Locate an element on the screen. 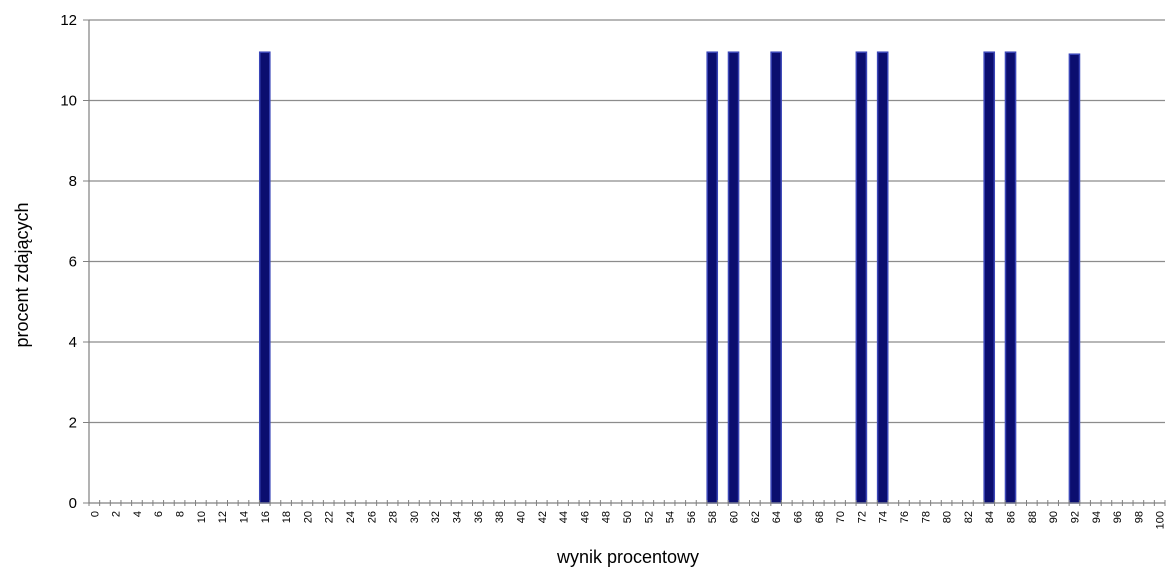  x-tick-label: 68 is located at coordinates (820, 517).